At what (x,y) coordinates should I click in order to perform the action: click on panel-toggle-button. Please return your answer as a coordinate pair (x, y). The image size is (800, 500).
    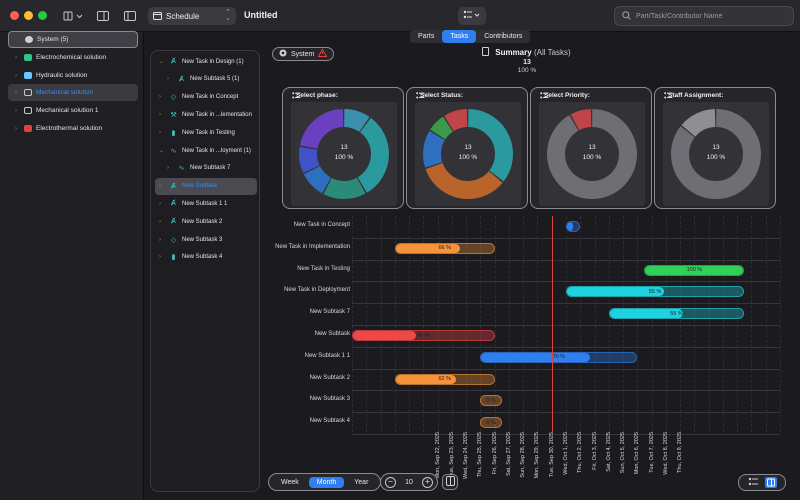
    Looking at the image, I should click on (450, 482).